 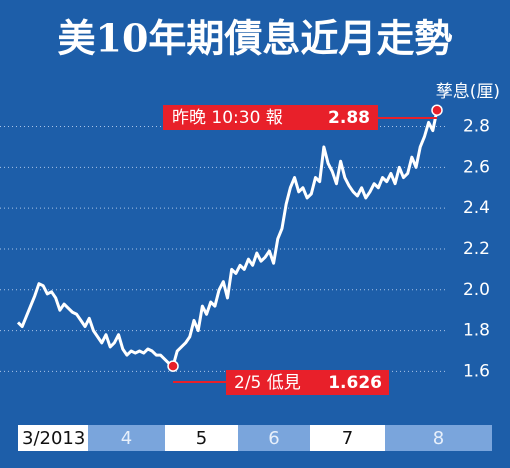 I want to click on annotation-value: 2.88, so click(x=349, y=118).